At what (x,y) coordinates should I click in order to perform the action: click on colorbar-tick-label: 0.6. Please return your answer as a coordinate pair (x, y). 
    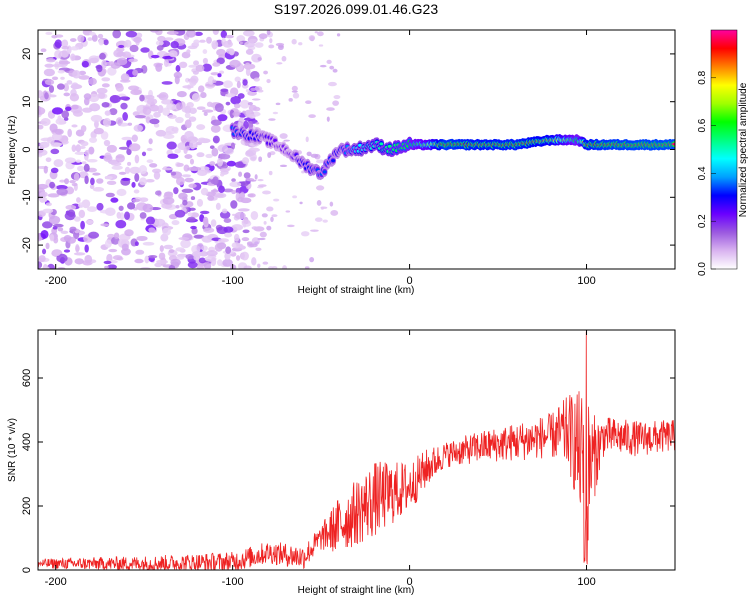
    Looking at the image, I should click on (702, 125).